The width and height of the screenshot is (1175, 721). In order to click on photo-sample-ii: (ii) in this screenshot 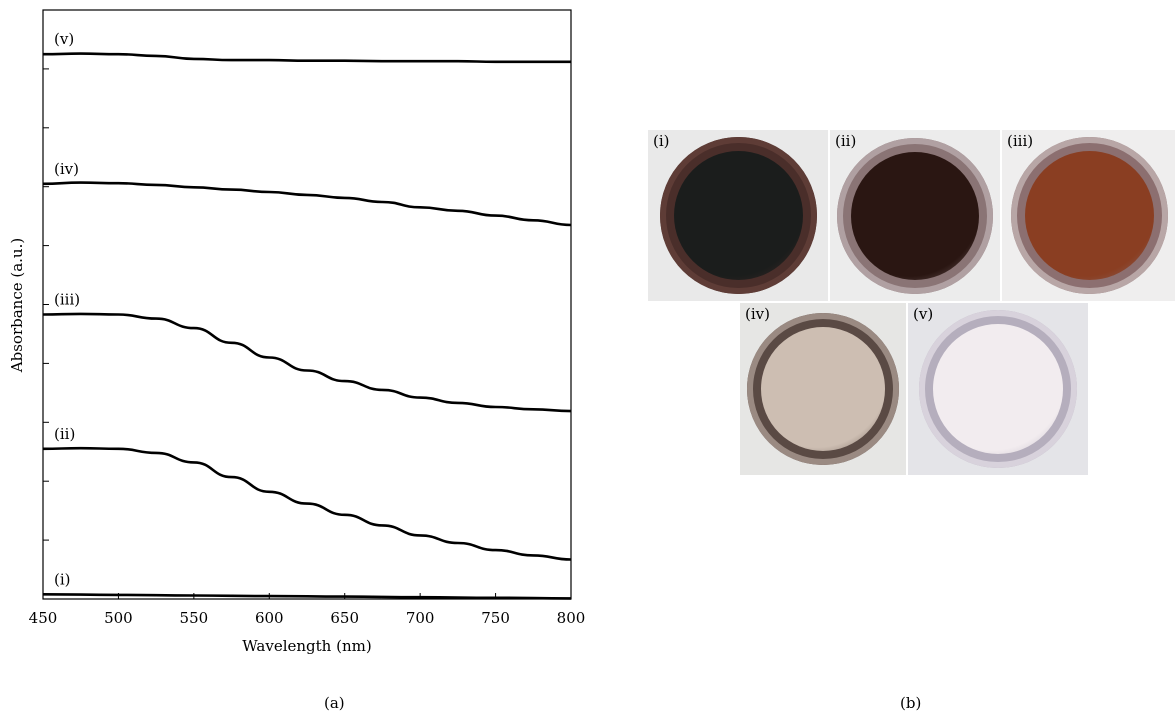, I will do `click(915, 215)`.